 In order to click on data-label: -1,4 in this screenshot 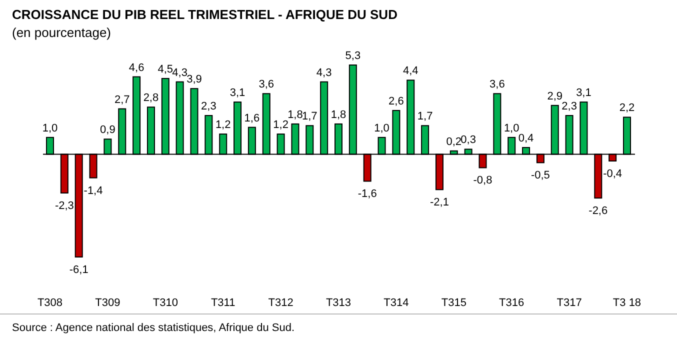, I will do `click(93, 190)`.